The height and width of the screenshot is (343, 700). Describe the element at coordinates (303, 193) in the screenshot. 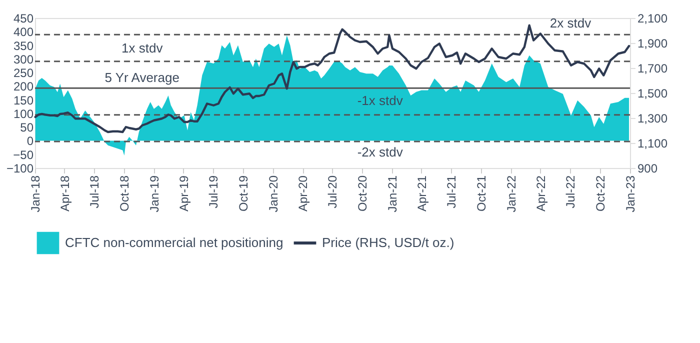

I see `x-tick-label: Apr-20` at that location.